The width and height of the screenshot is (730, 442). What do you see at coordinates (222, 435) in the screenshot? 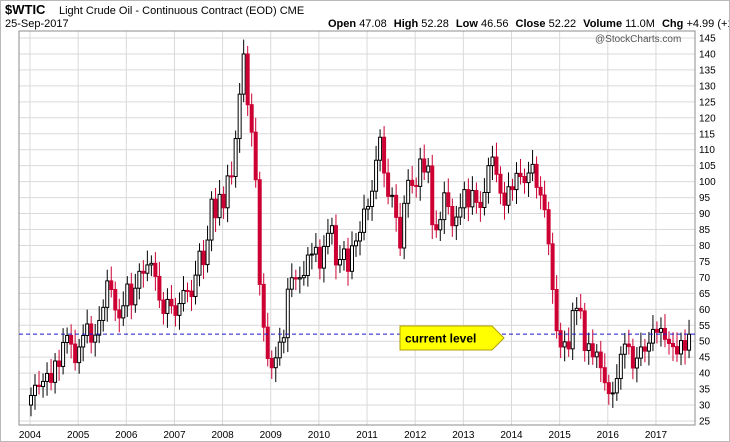
I see `x-tick-label: 2008` at bounding box center [222, 435].